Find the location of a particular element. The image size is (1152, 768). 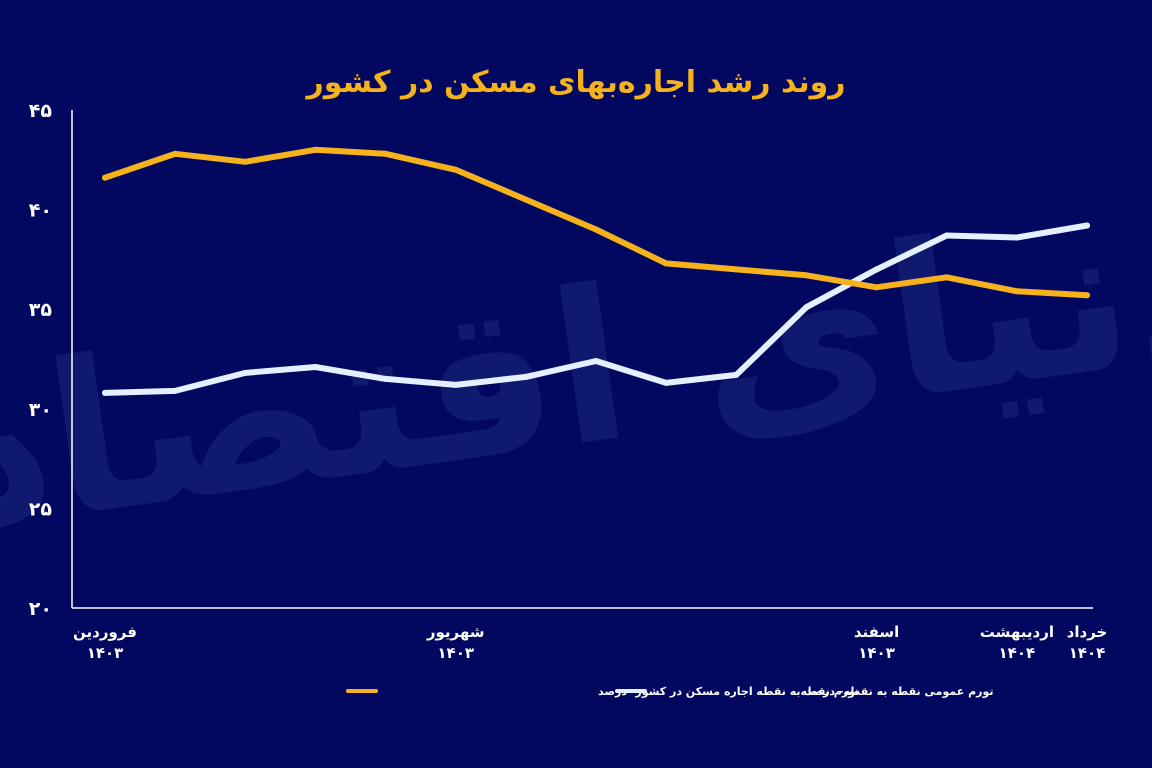

y-tick-labels: ۲۰ ۲۵ ۳۰ ۳۵ ۴۰ ۴۵ is located at coordinates (41, 360).